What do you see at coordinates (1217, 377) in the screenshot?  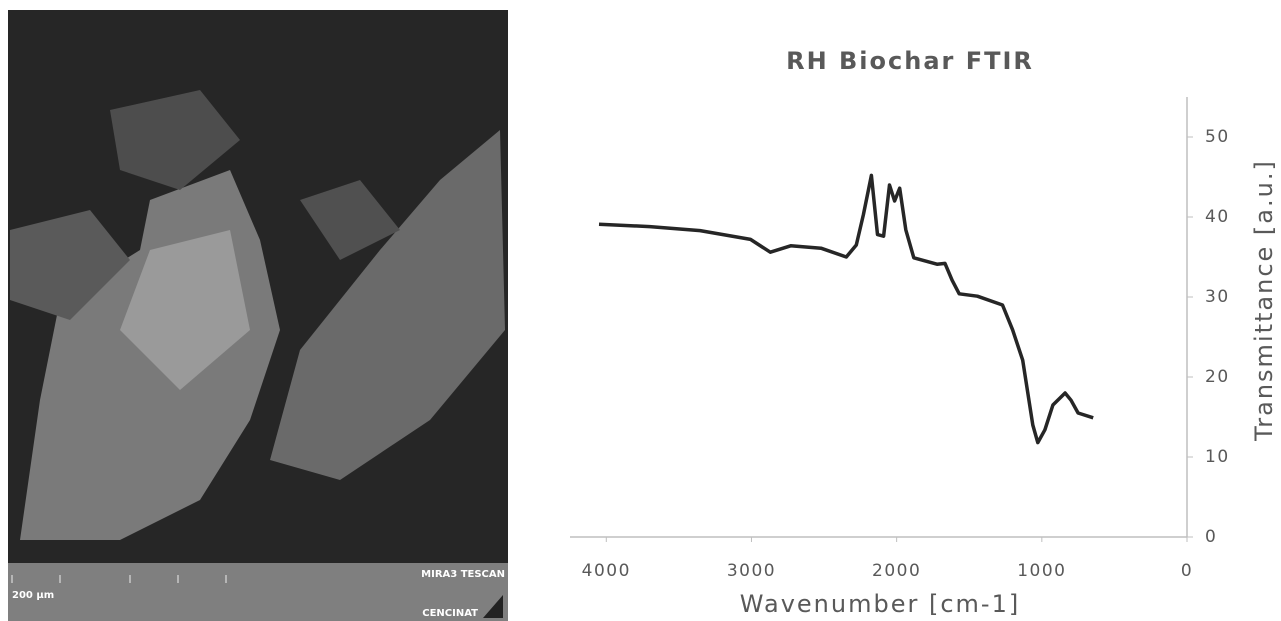 I see `y-tick-label: 20` at bounding box center [1217, 377].